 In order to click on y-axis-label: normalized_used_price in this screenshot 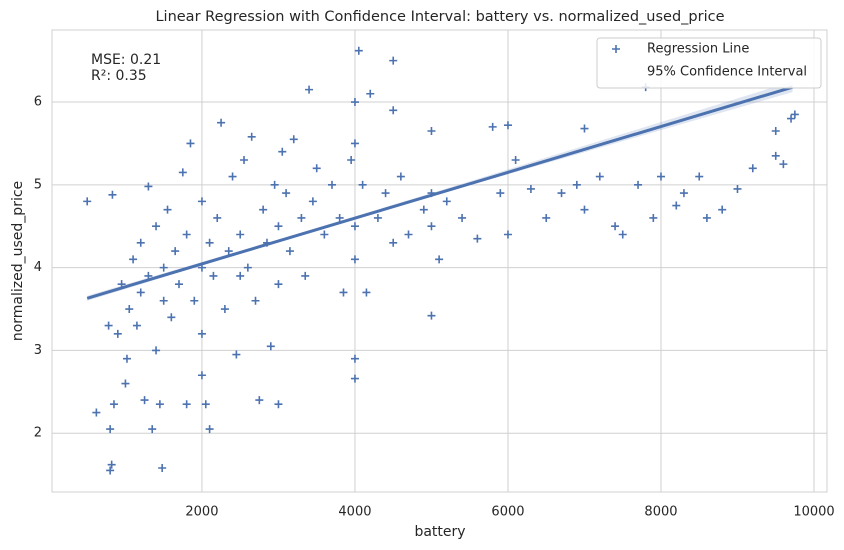, I will do `click(18, 261)`.